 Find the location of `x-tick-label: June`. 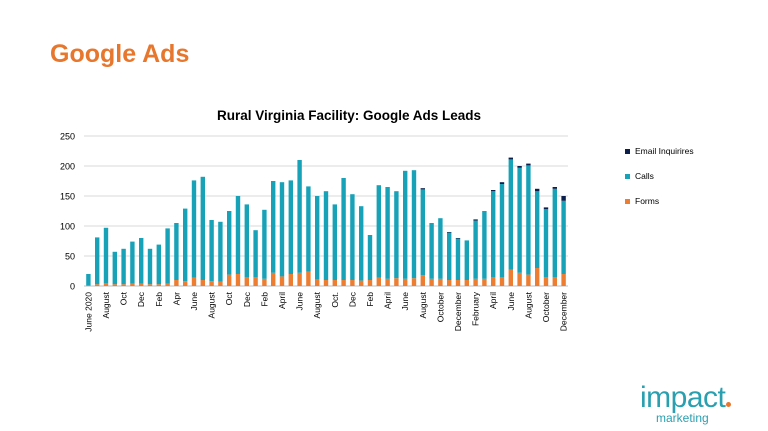

x-tick-label: June is located at coordinates (300, 301).